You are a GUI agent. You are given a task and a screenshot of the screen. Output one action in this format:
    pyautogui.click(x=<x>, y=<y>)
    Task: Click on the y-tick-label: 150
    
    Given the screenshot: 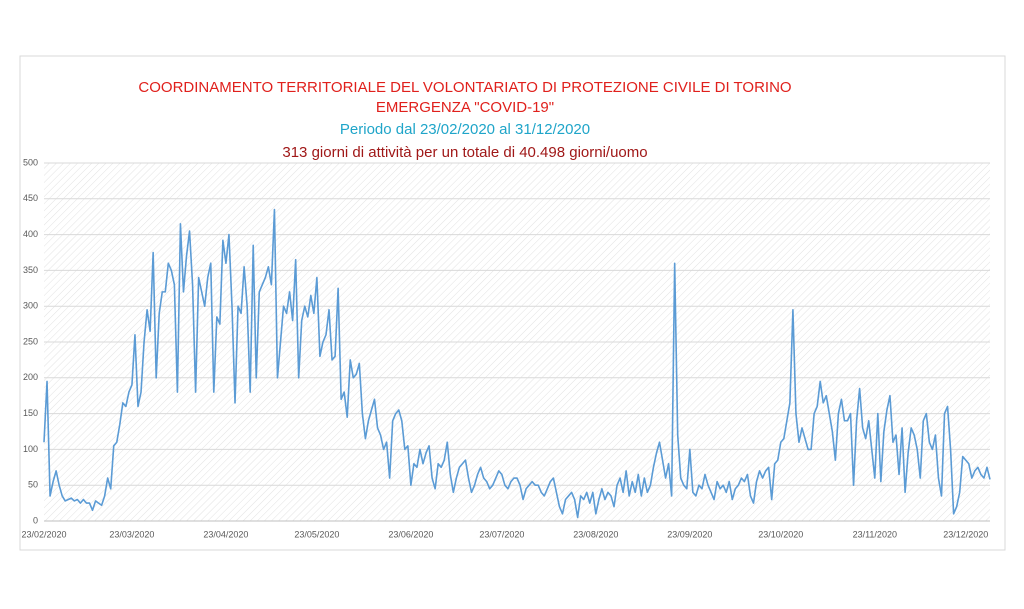 What is the action you would take?
    pyautogui.click(x=30, y=413)
    